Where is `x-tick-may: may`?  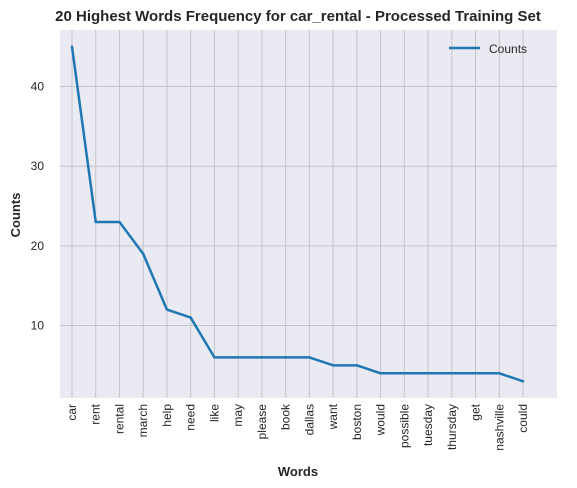
x-tick-may: may is located at coordinates (238, 415).